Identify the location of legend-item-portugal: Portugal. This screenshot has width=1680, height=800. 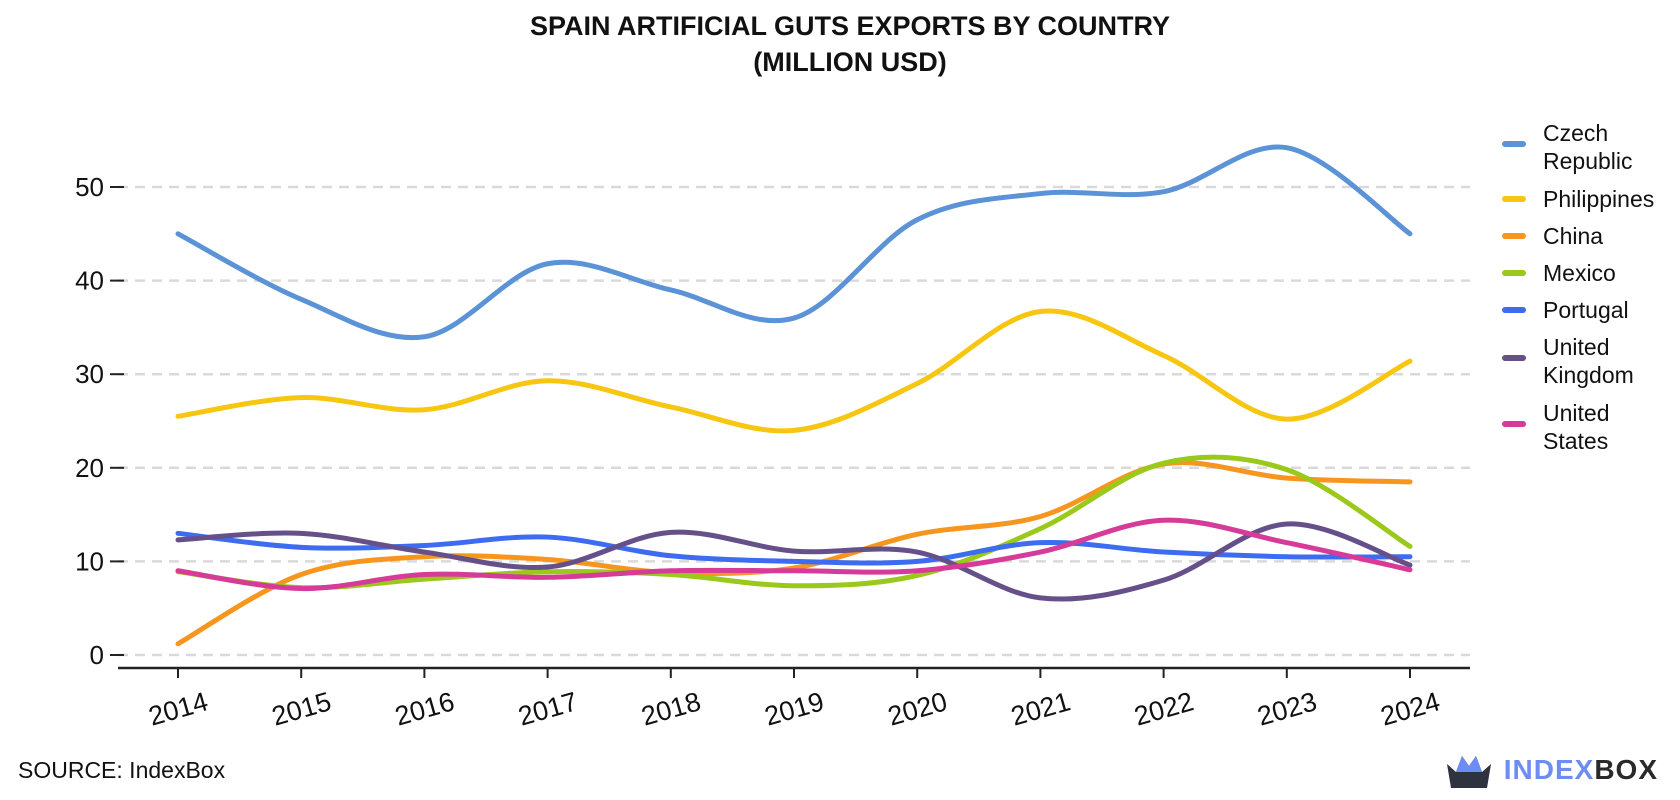
(1565, 310).